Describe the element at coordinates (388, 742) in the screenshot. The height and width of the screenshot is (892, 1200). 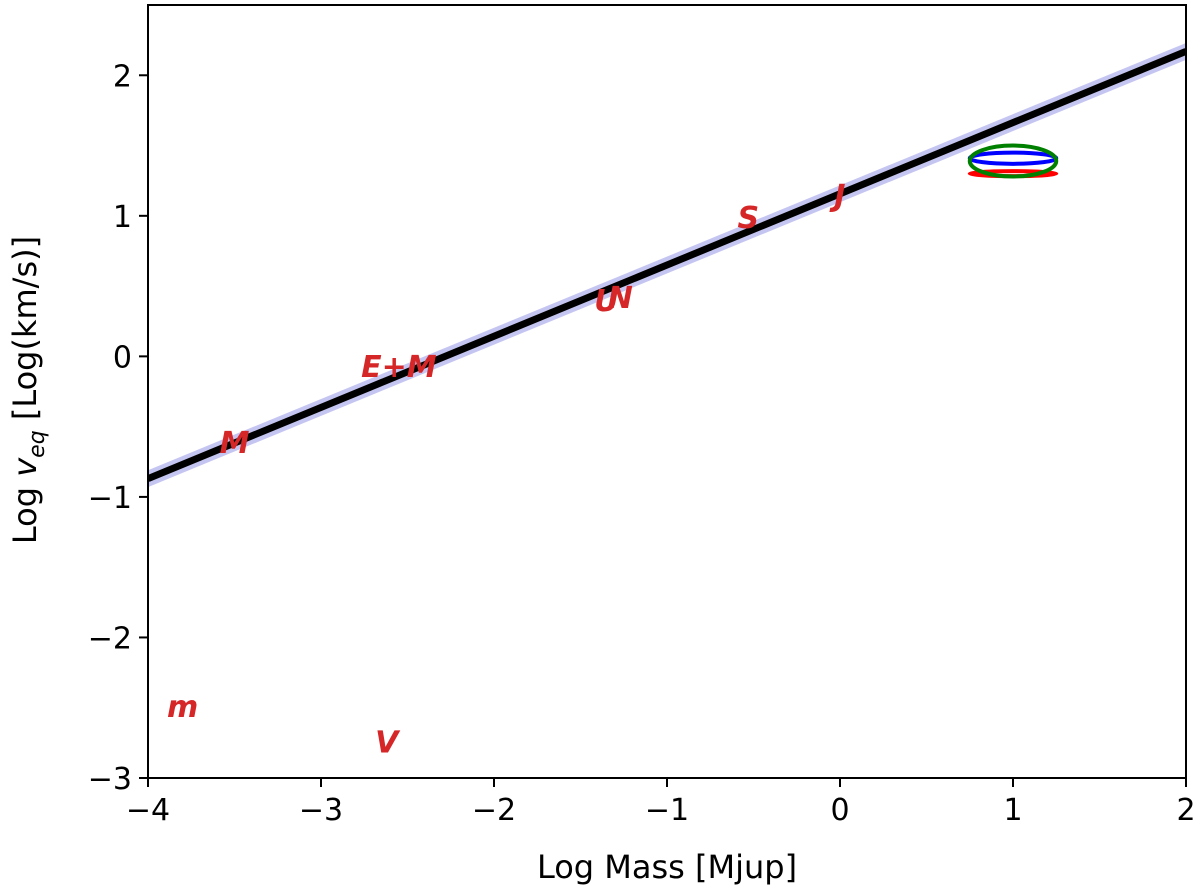
I see `point-label-7: V` at that location.